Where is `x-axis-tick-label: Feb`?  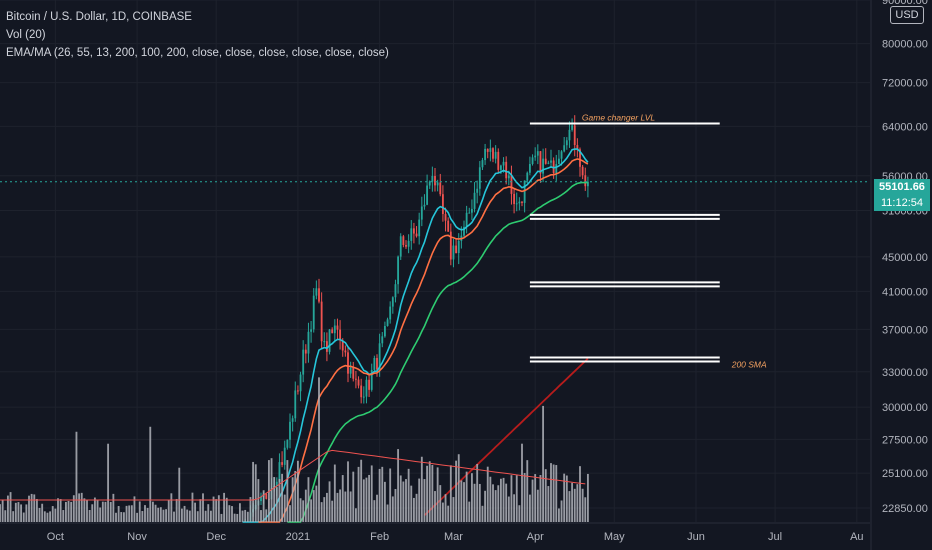 x-axis-tick-label: Feb is located at coordinates (379, 537).